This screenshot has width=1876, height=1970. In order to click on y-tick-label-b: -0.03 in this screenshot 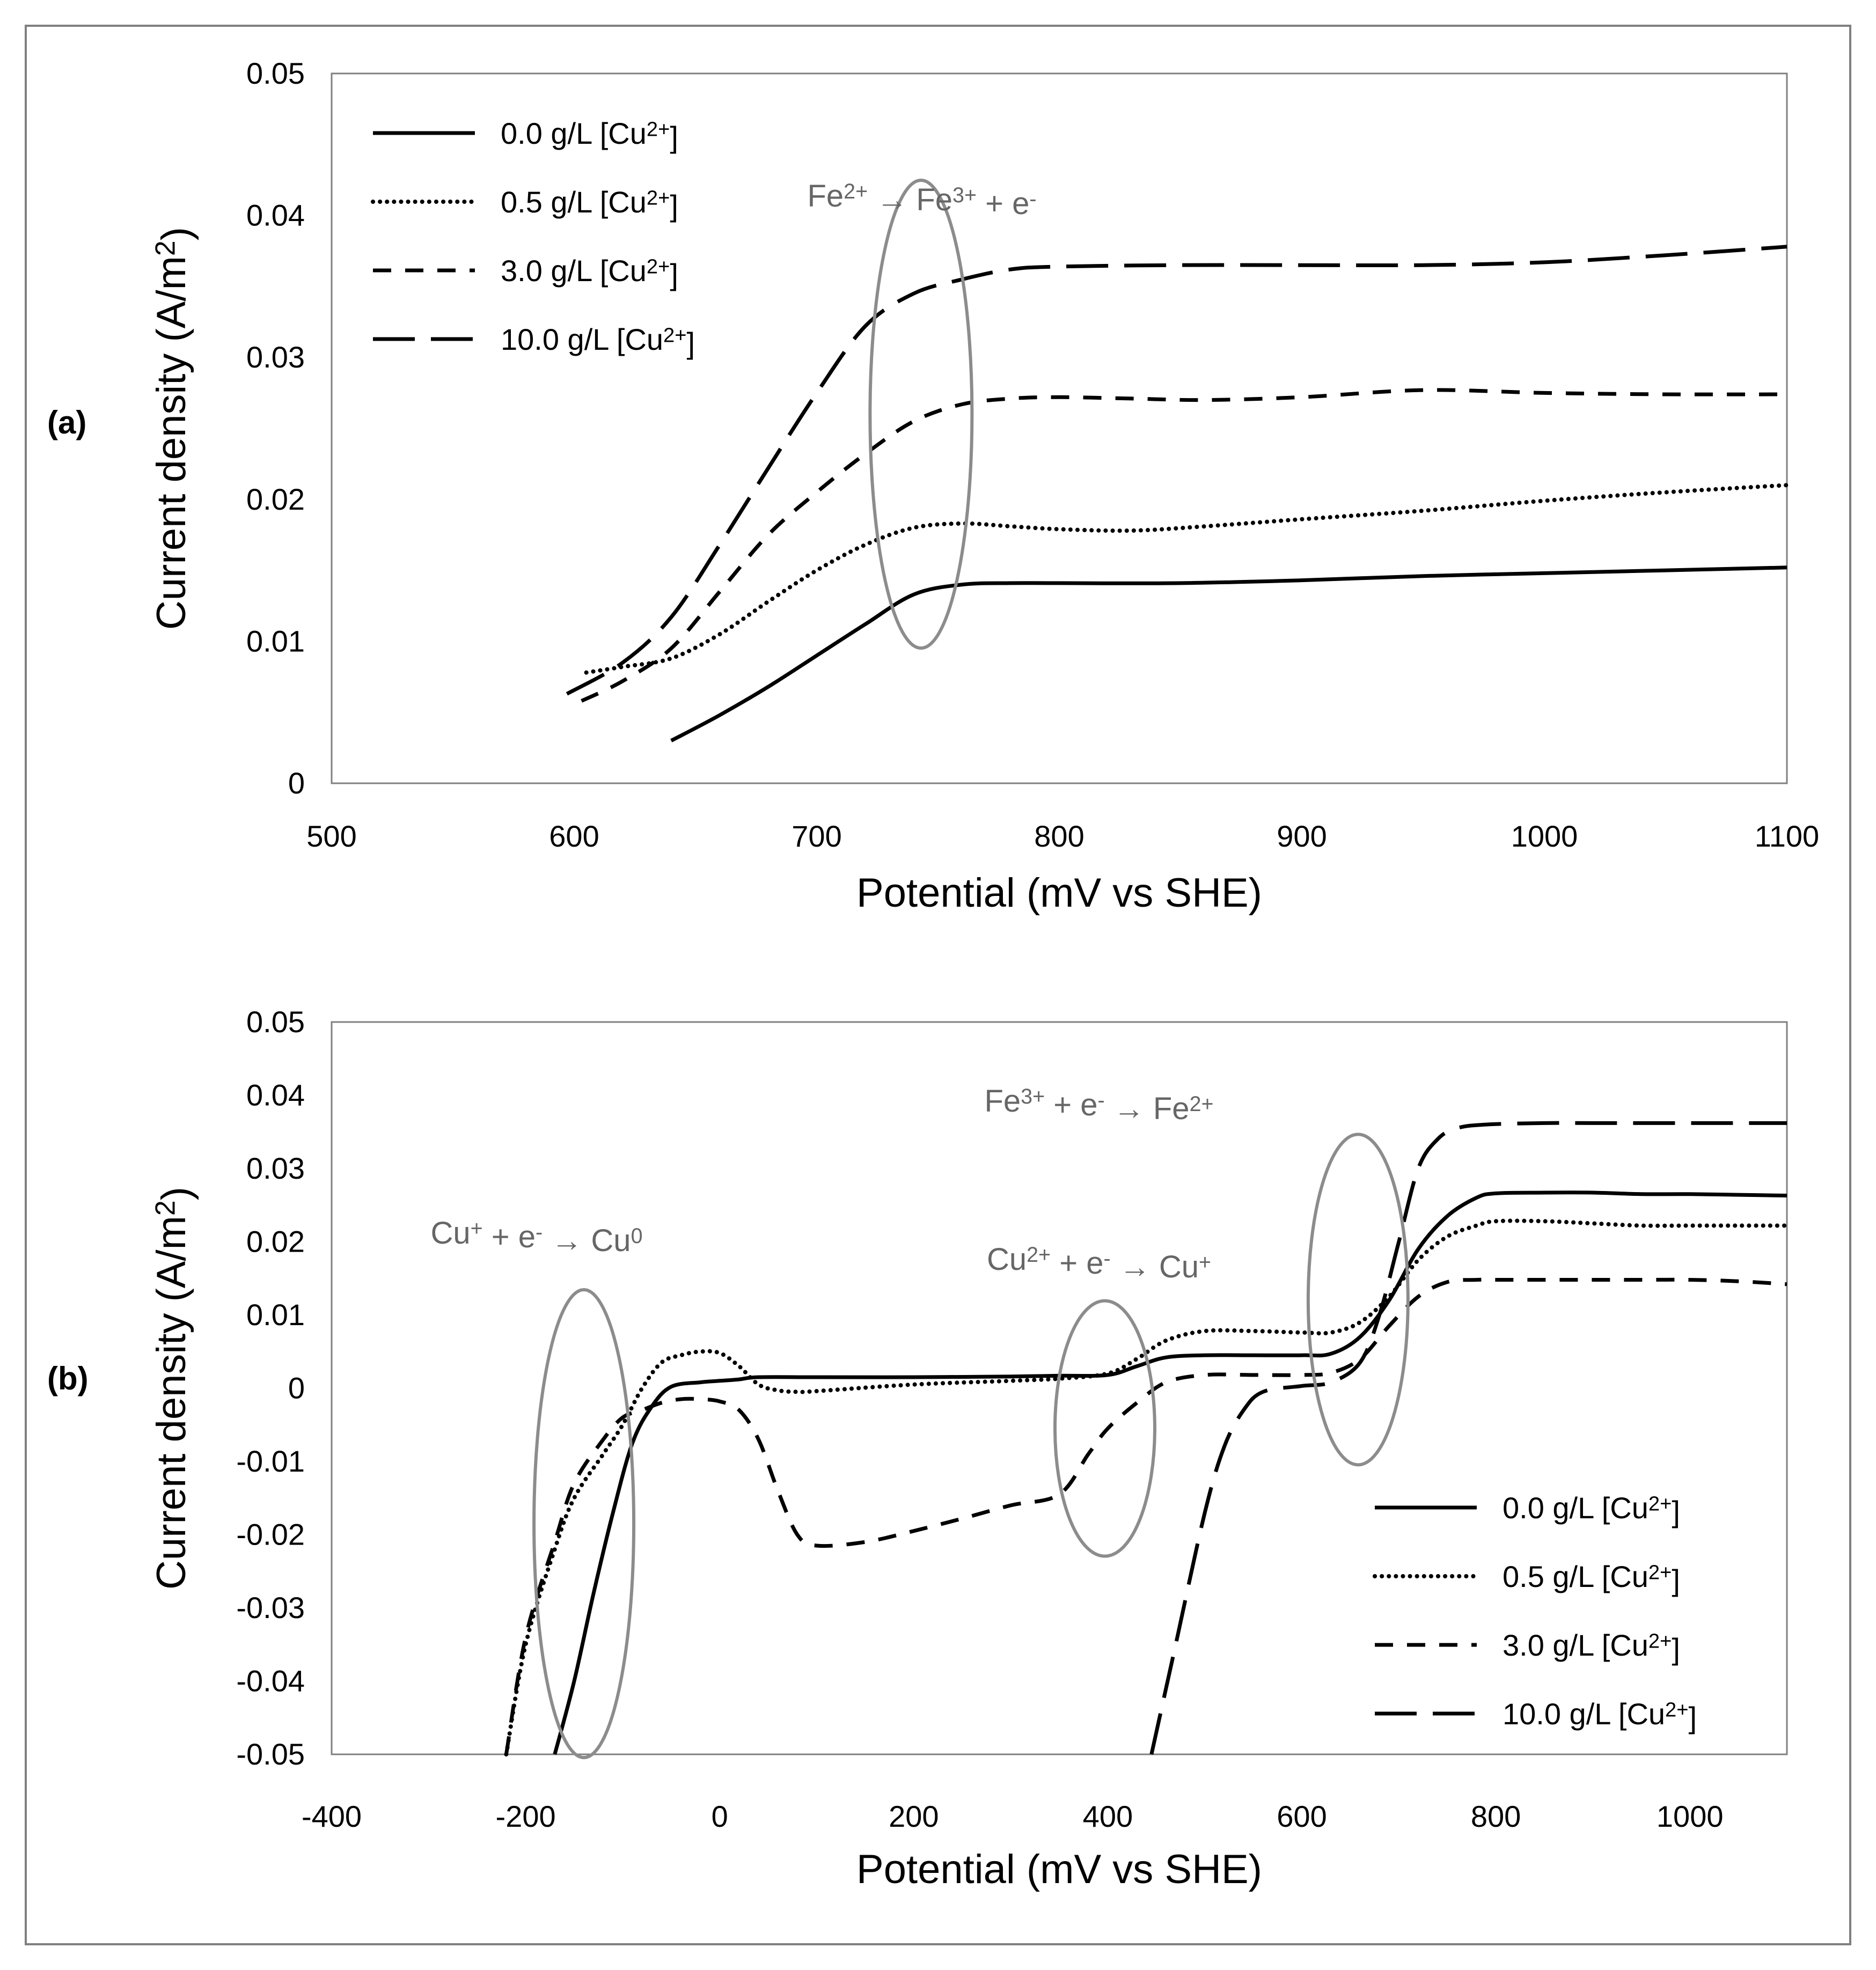, I will do `click(270, 1607)`.